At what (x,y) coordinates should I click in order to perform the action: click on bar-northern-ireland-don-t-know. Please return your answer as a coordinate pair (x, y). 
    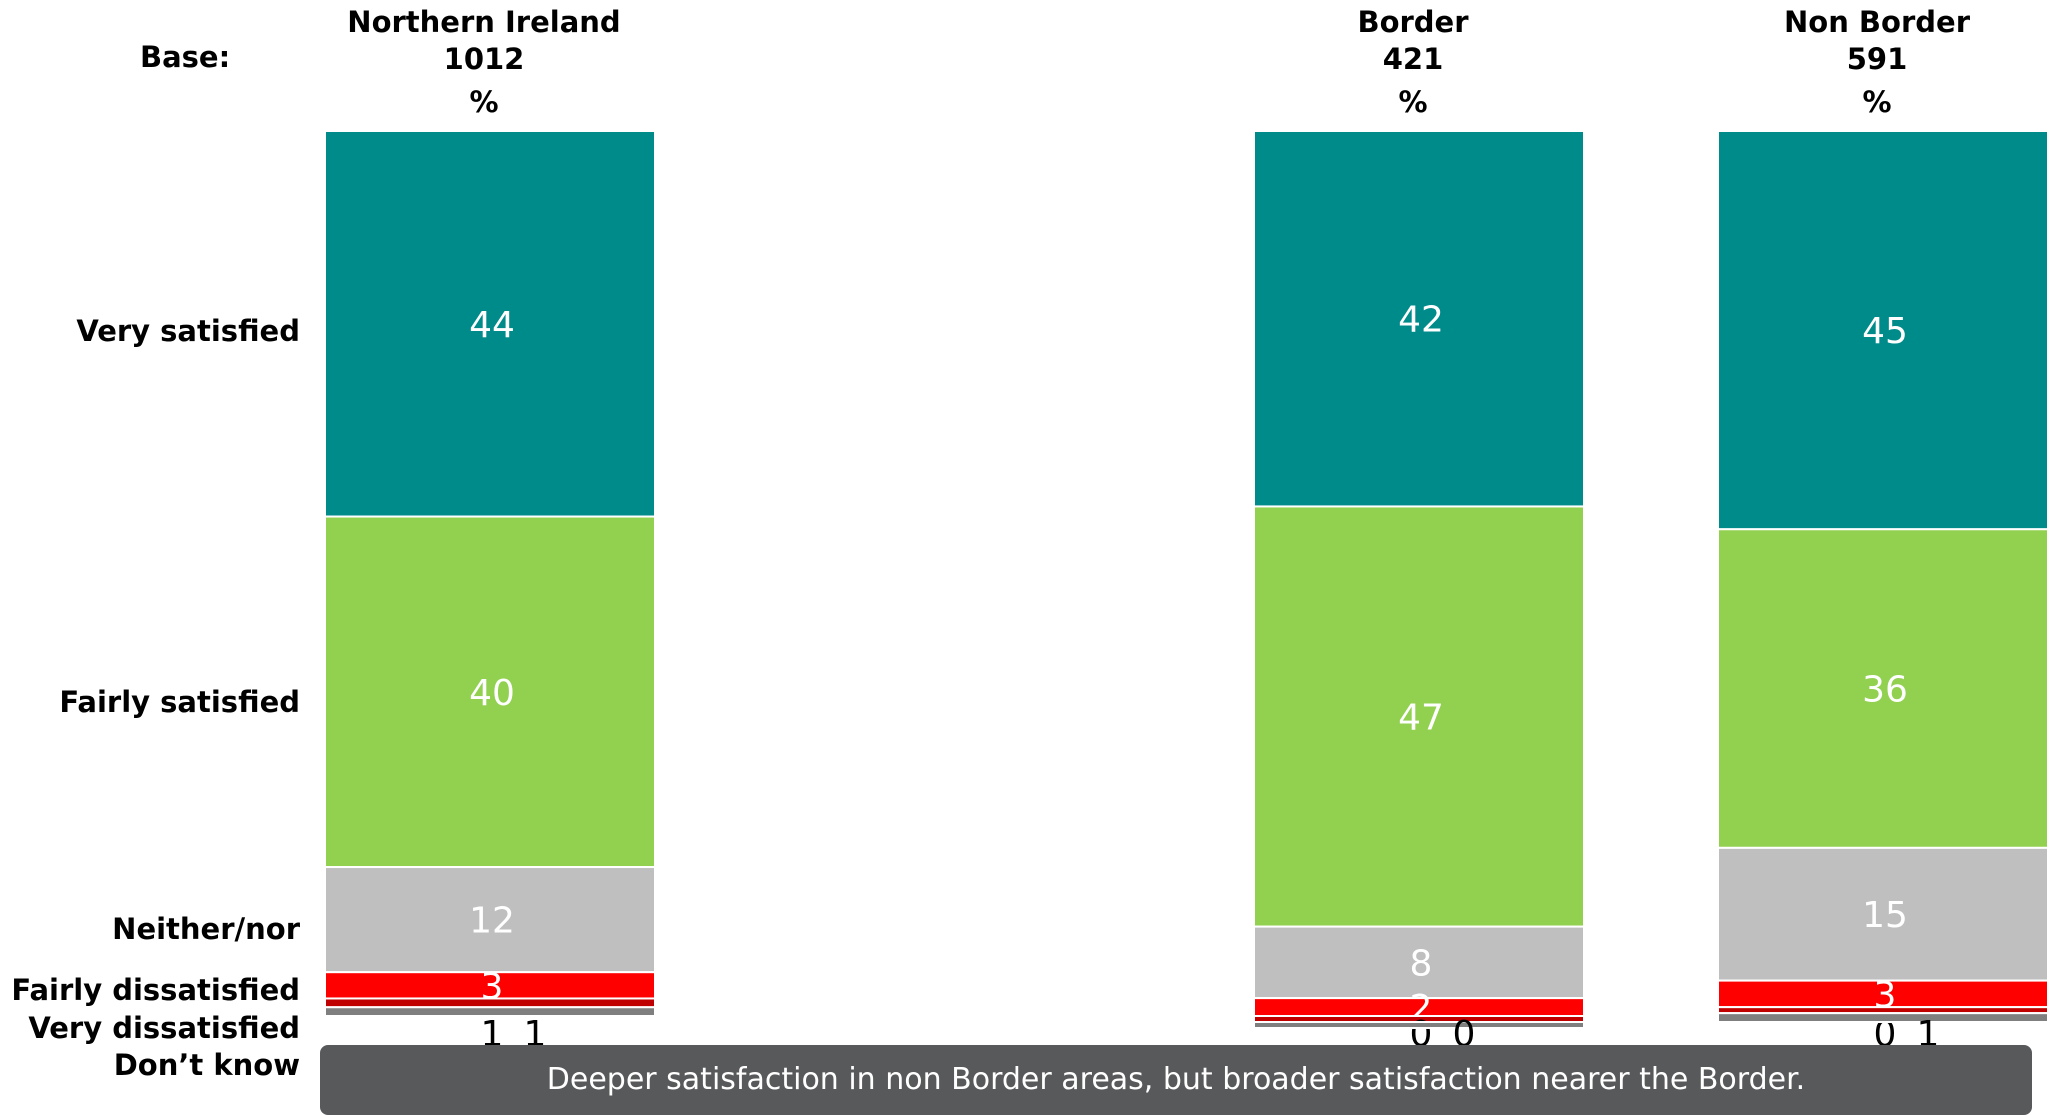
    Looking at the image, I should click on (490, 1011).